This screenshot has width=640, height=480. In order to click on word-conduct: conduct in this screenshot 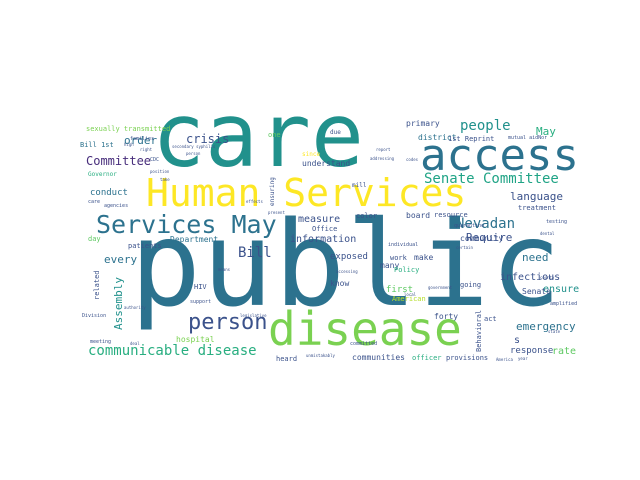, I will do `click(109, 193)`.